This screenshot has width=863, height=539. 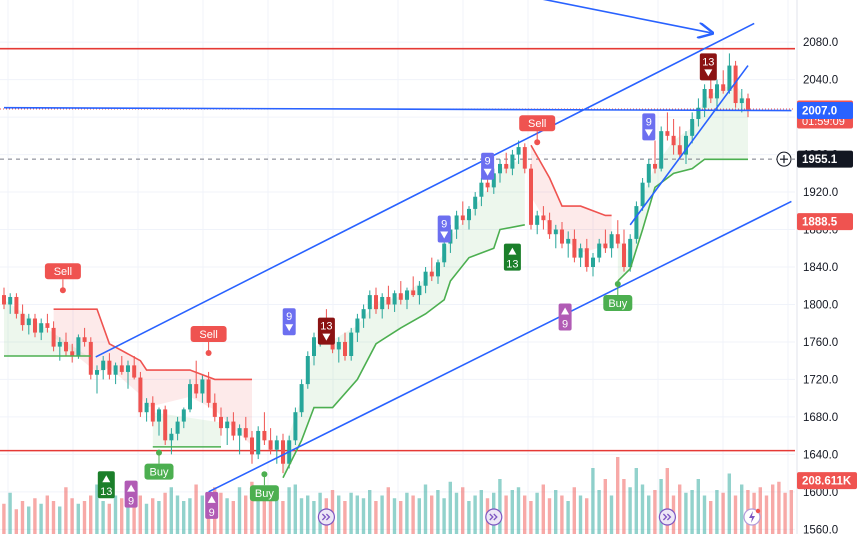 What do you see at coordinates (152, 344) in the screenshot?
I see `supertrend-down-line` at bounding box center [152, 344].